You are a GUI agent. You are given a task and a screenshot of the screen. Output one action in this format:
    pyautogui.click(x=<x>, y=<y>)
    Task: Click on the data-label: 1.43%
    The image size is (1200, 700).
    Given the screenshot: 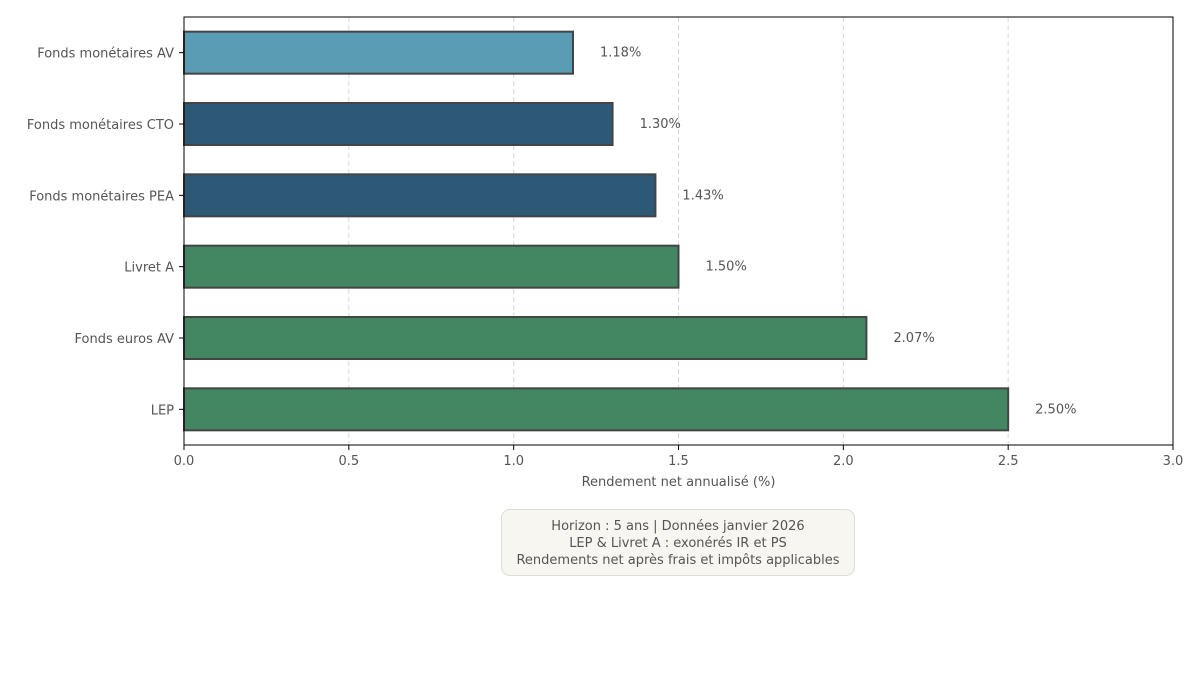 What is the action you would take?
    pyautogui.click(x=702, y=195)
    